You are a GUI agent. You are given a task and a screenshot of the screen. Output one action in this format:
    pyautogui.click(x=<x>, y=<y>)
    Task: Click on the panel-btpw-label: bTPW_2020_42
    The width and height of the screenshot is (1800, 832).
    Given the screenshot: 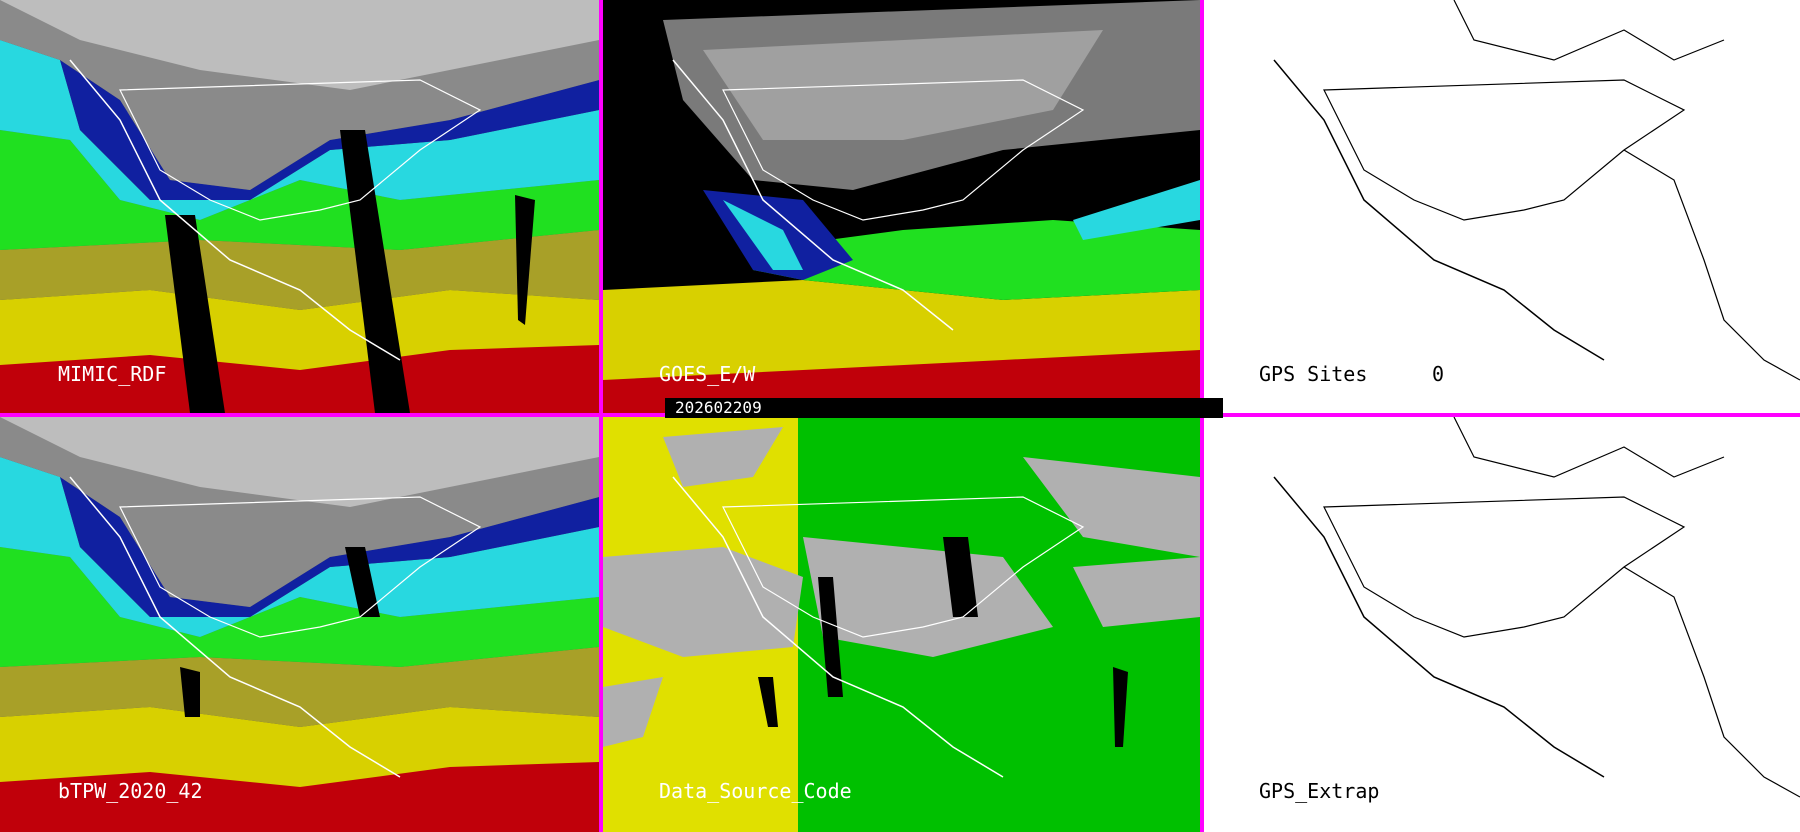 What is the action you would take?
    pyautogui.click(x=130, y=791)
    